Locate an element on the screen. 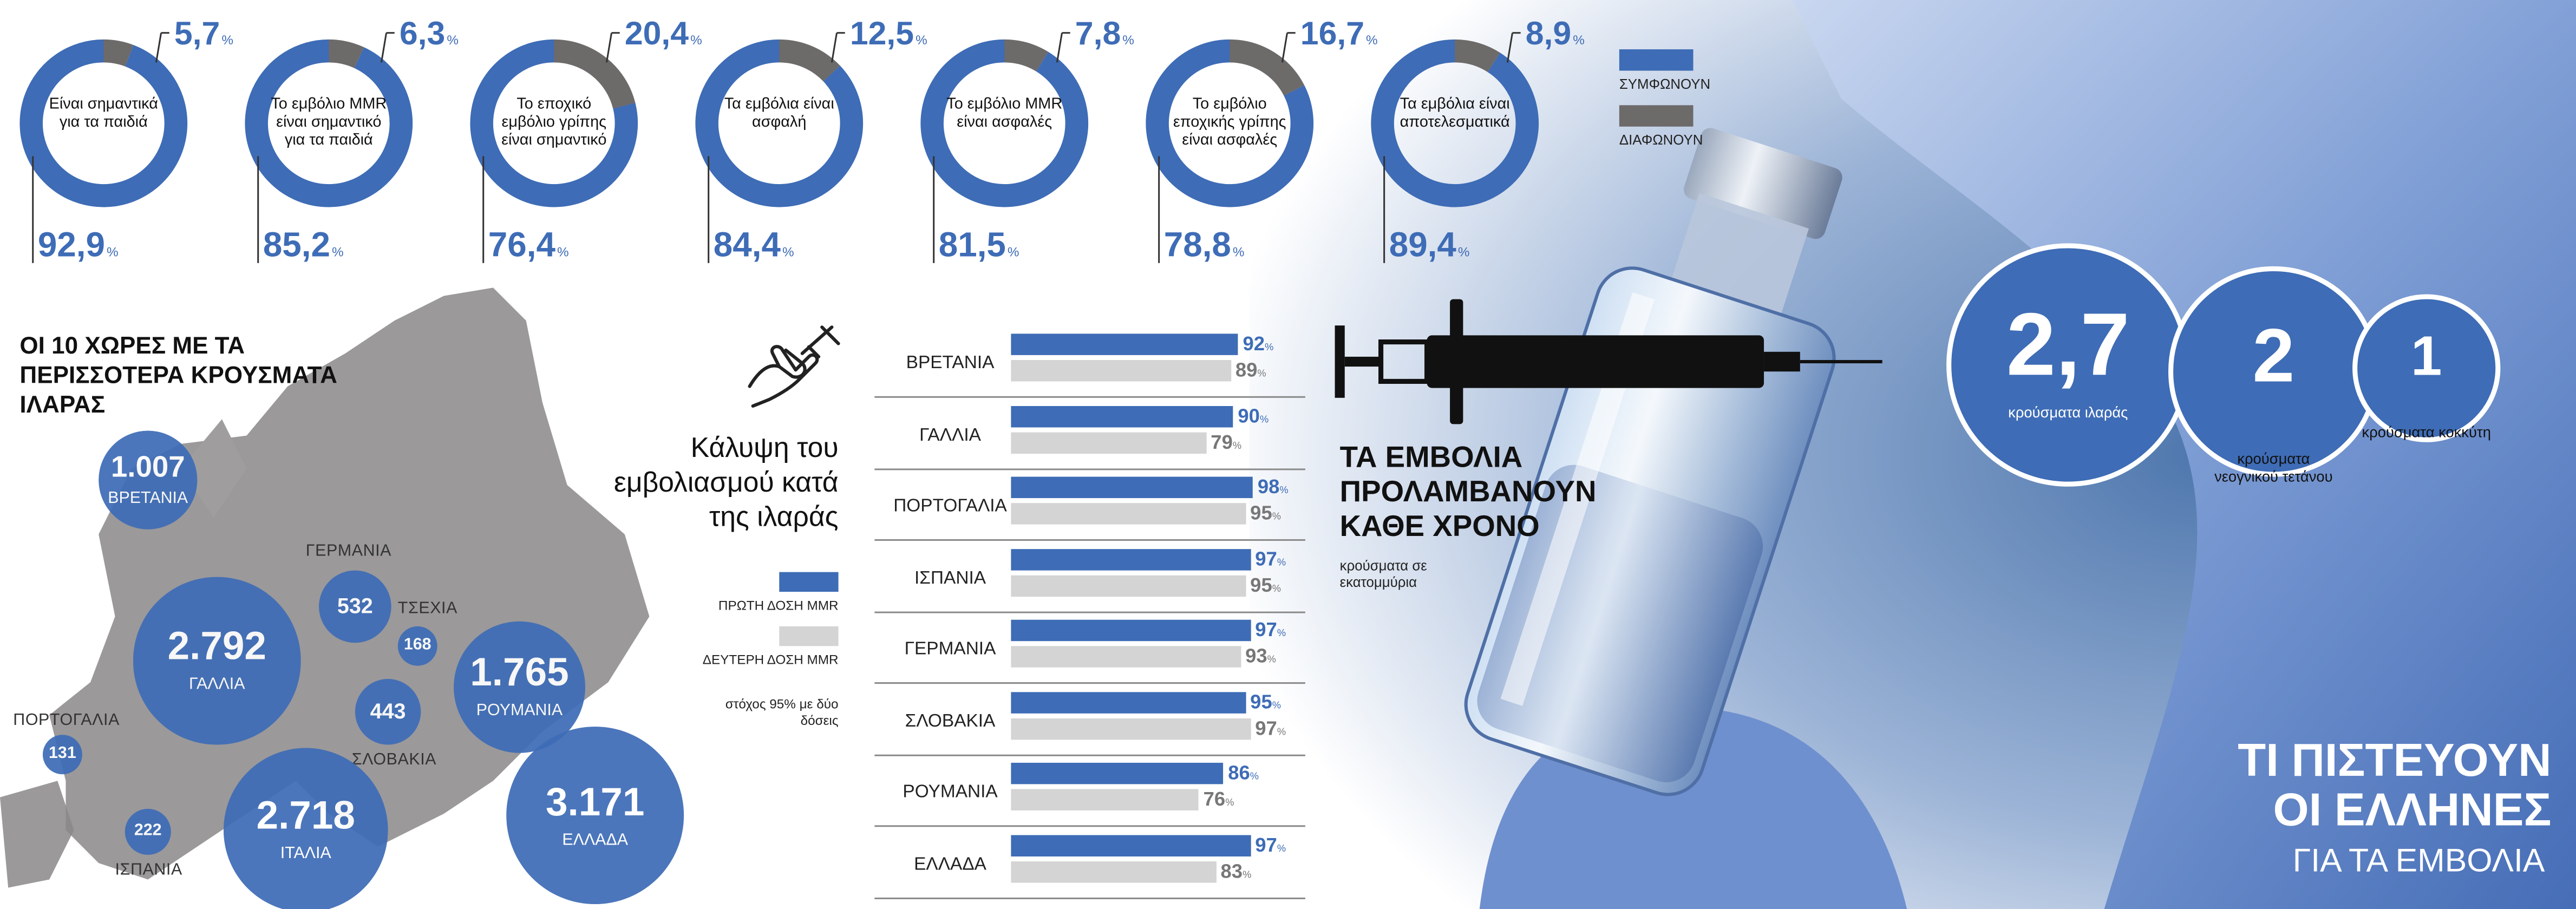  legend-agree: ΣΥΜΦΩΝΟΥΝ is located at coordinates (1664, 70).